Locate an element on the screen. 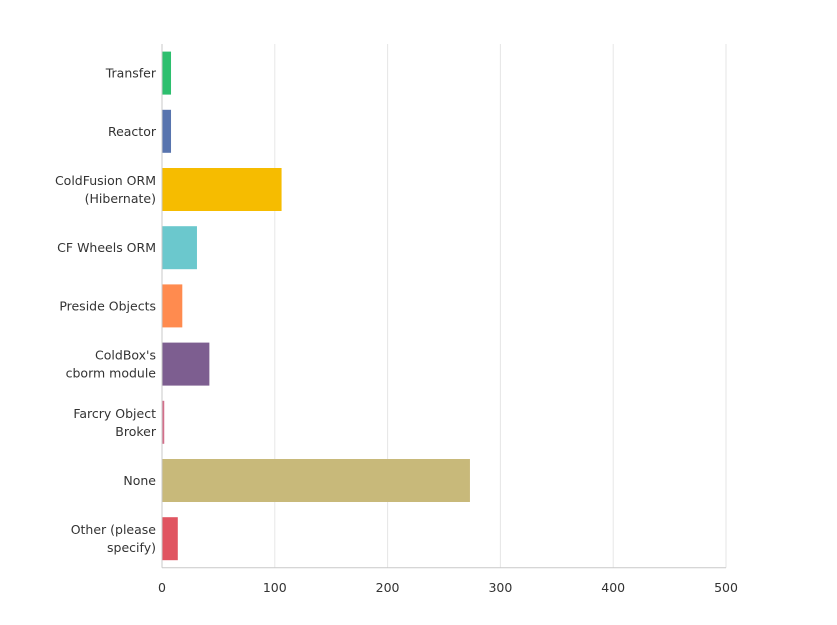 The height and width of the screenshot is (625, 837). category-label-cf-wheels-orm: CF Wheels ORM is located at coordinates (106, 247).